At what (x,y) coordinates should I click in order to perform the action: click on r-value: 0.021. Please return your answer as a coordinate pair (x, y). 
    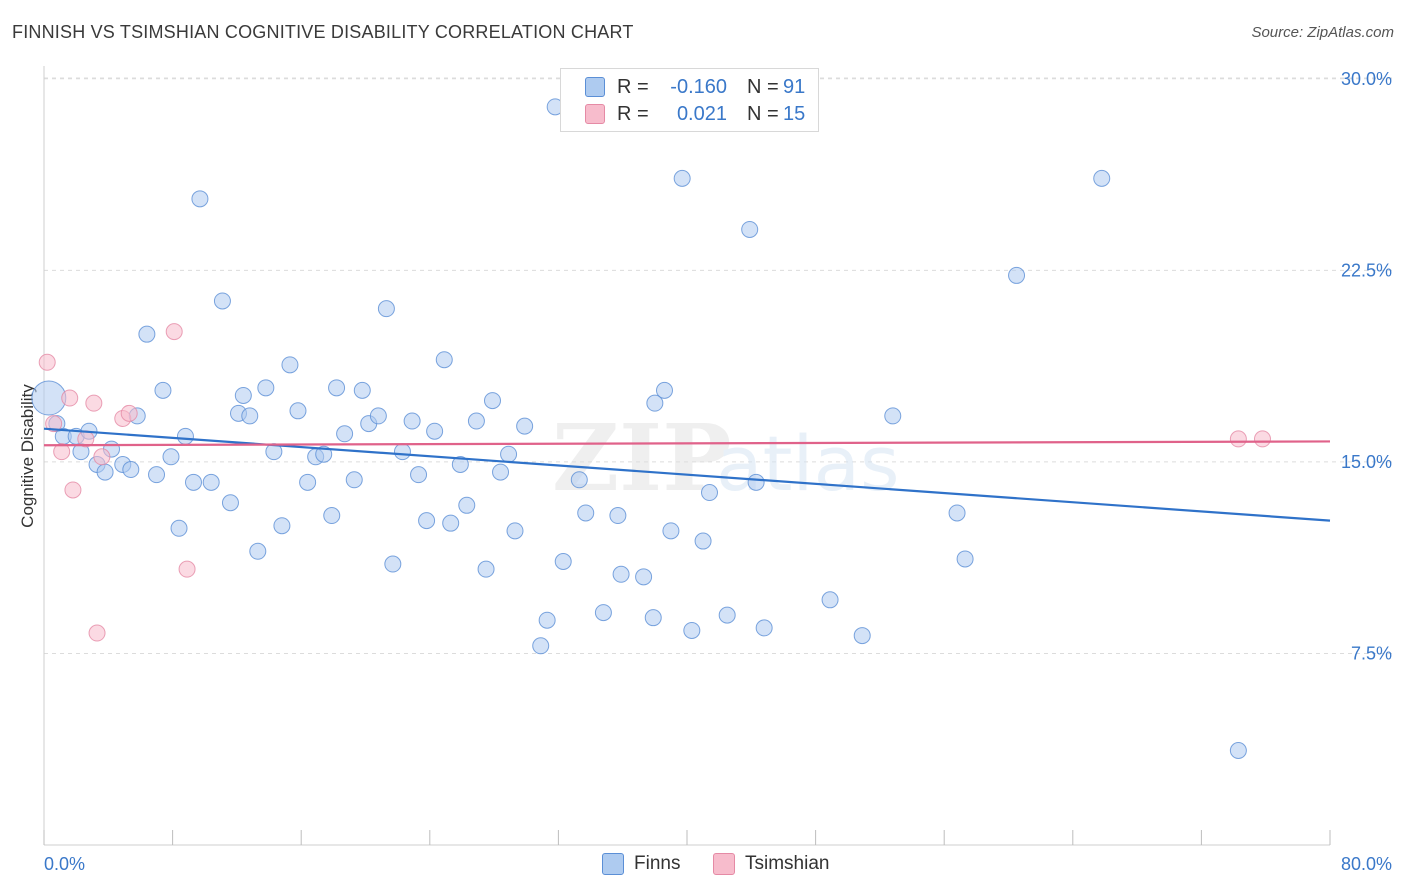
    Looking at the image, I should click on (701, 113).